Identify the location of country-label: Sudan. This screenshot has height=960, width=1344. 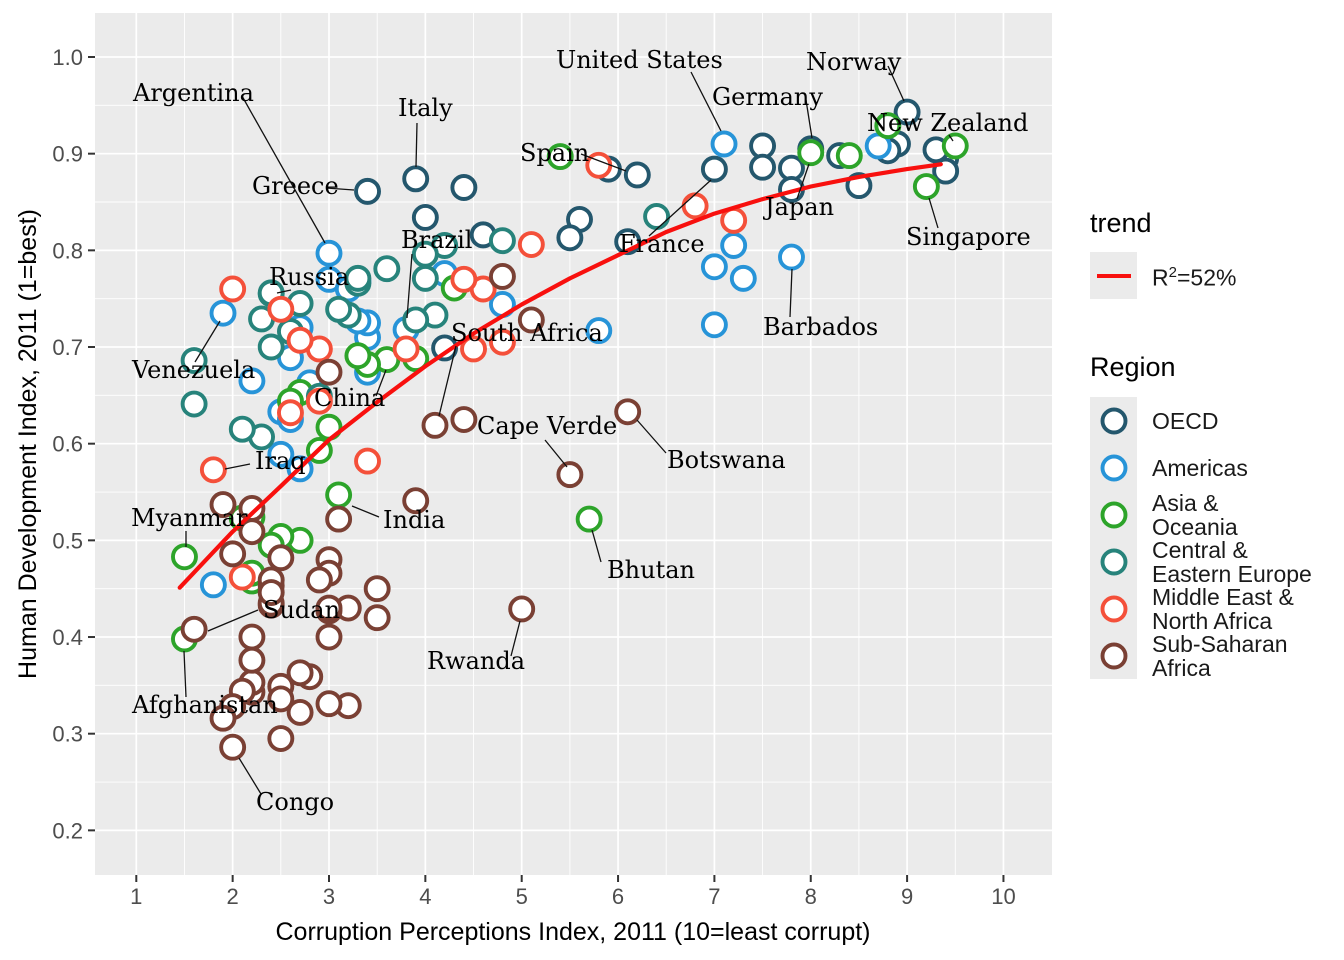
(301, 610).